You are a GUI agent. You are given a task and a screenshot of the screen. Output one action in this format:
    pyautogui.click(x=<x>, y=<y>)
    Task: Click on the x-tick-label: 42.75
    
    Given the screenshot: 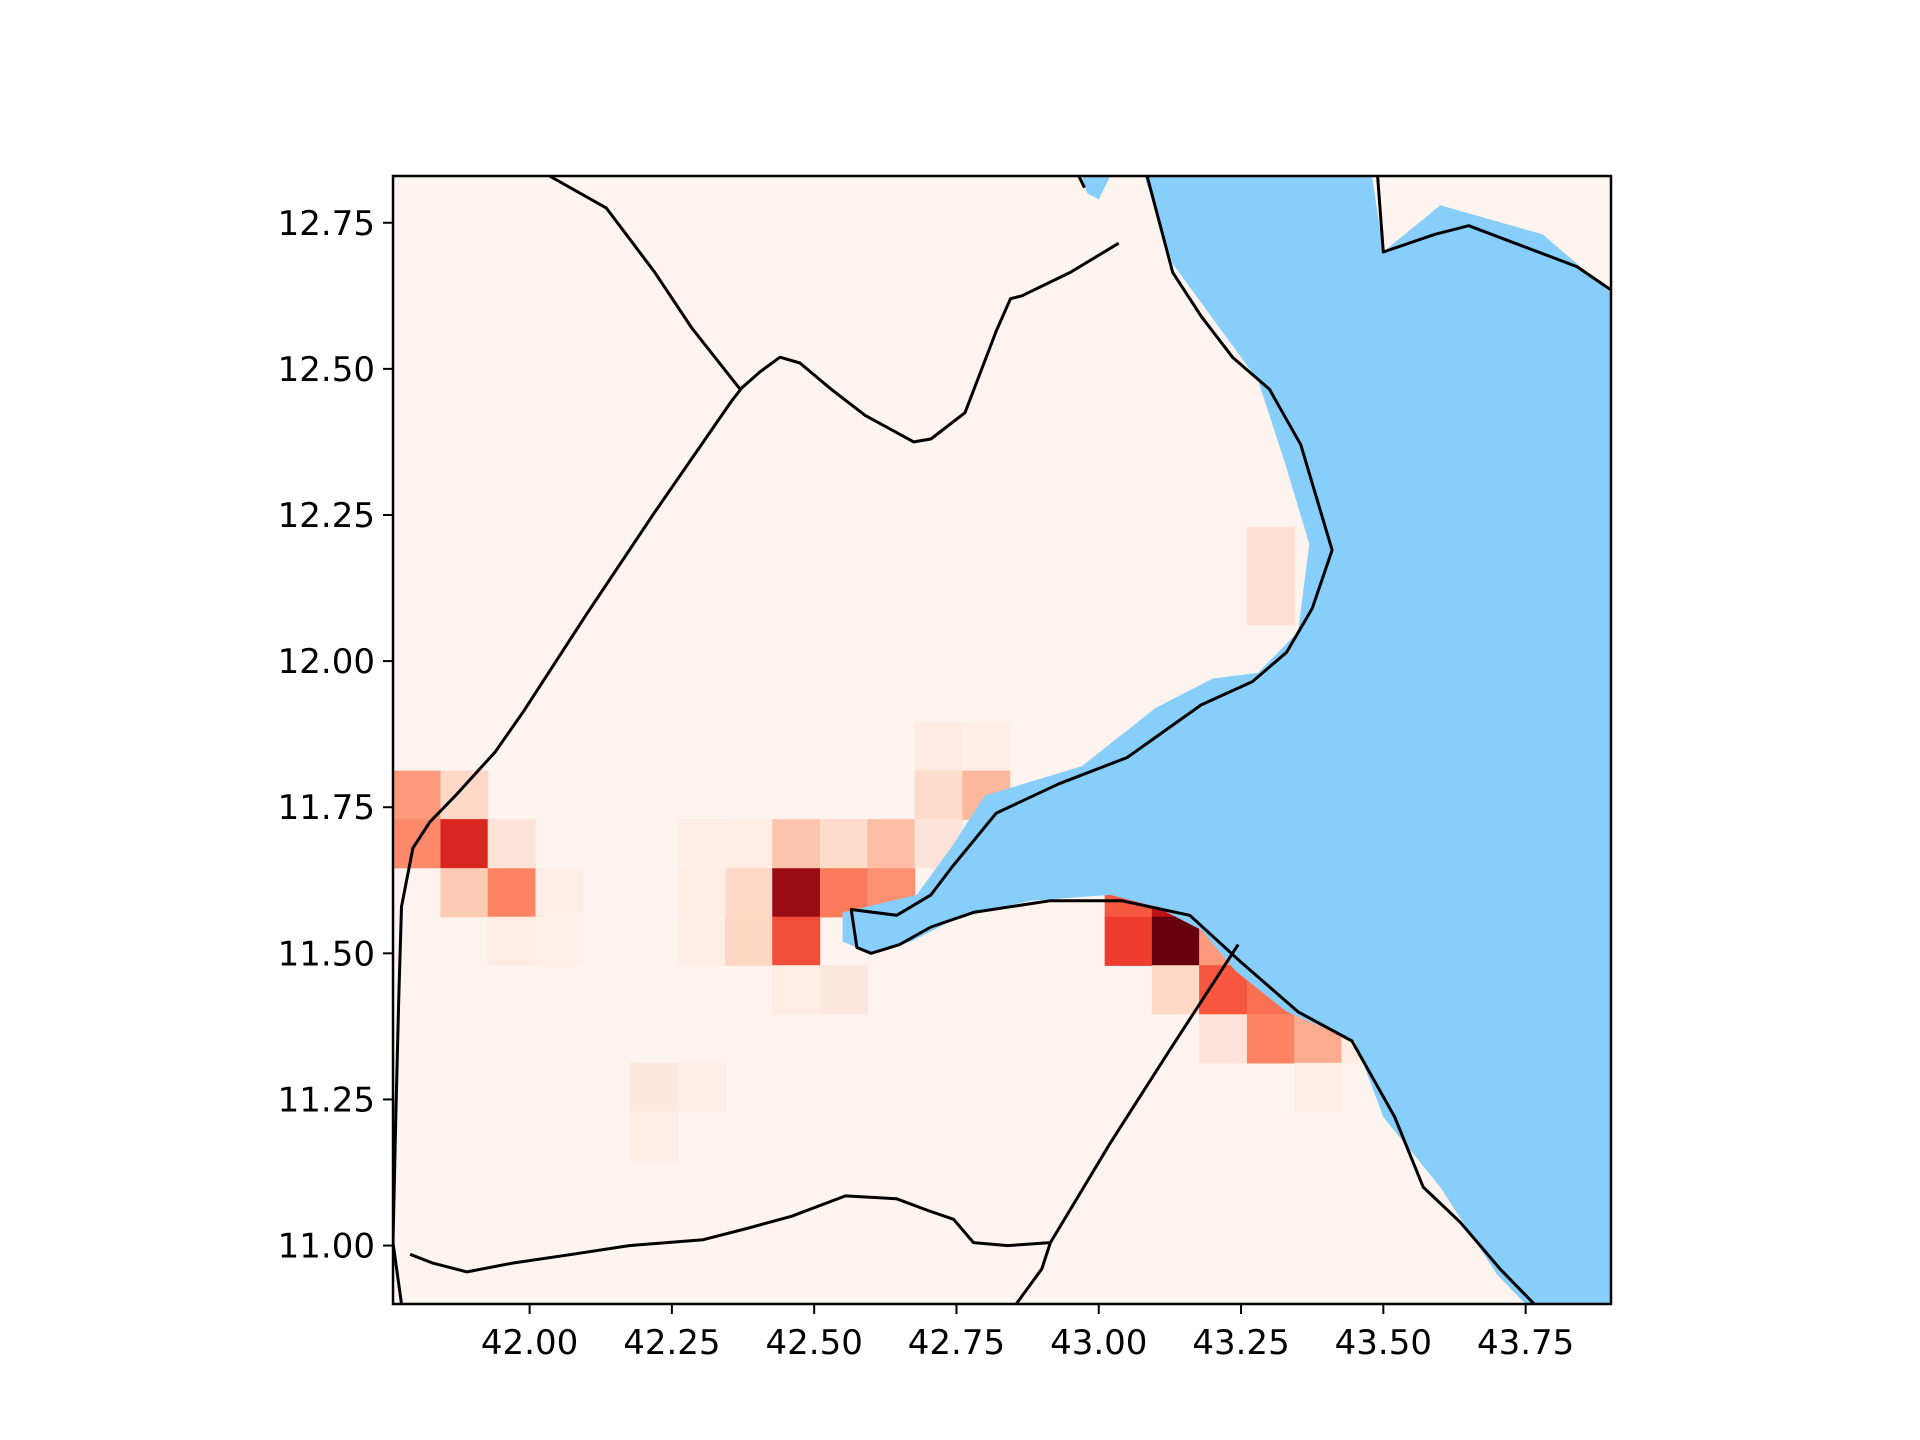 What is the action you would take?
    pyautogui.click(x=956, y=1343)
    